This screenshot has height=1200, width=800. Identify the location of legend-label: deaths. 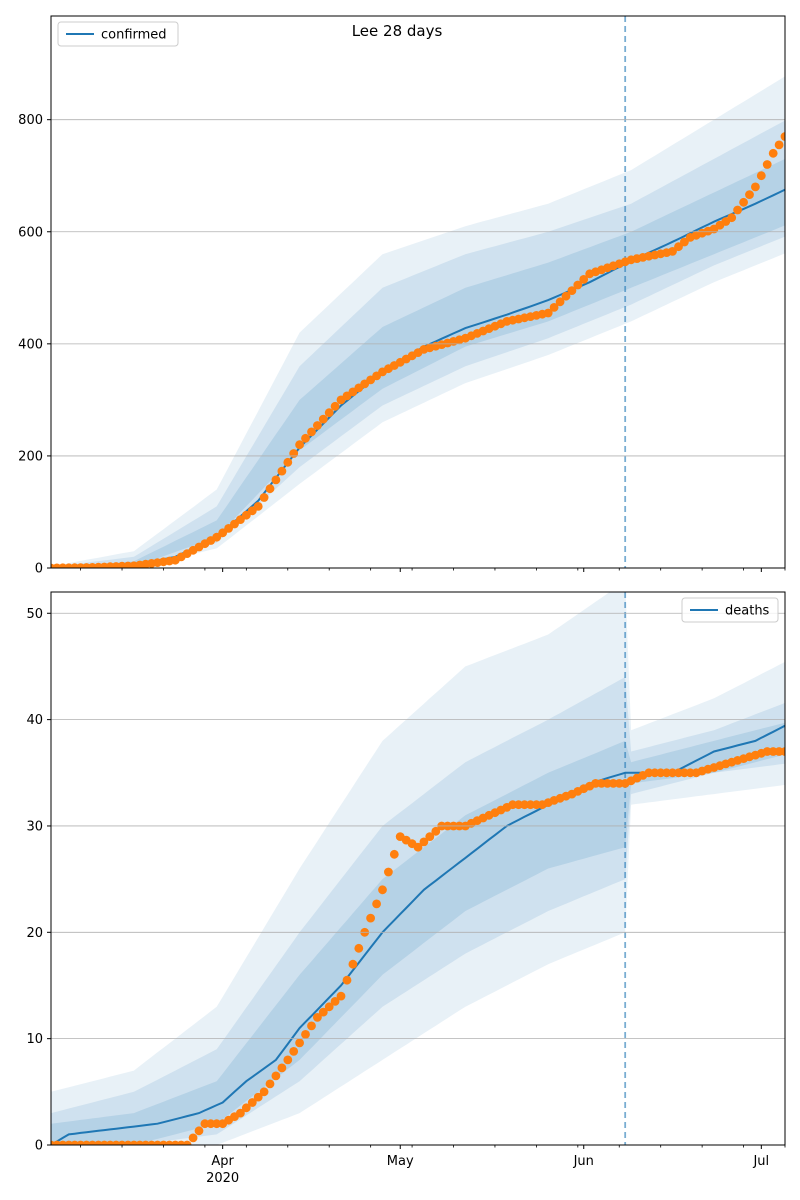
(747, 611).